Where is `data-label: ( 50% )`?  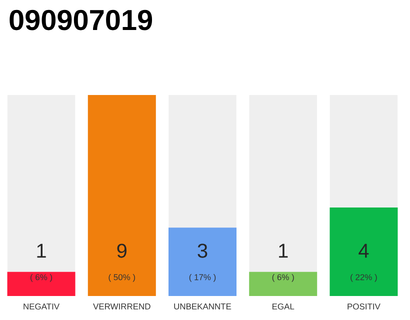
data-label: ( 50% ) is located at coordinates (122, 278).